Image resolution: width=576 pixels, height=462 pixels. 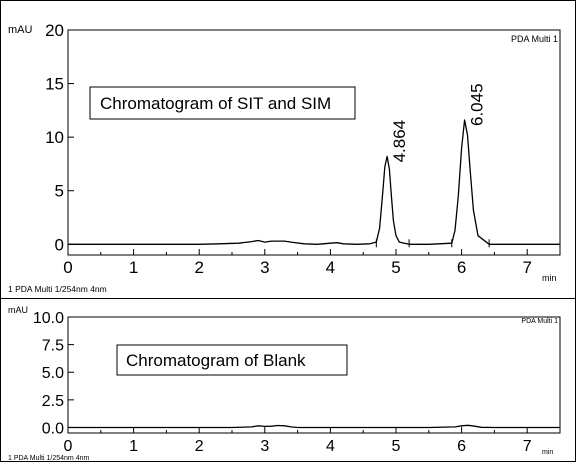 What do you see at coordinates (53, 346) in the screenshot?
I see `y-tick-label: 7.5` at bounding box center [53, 346].